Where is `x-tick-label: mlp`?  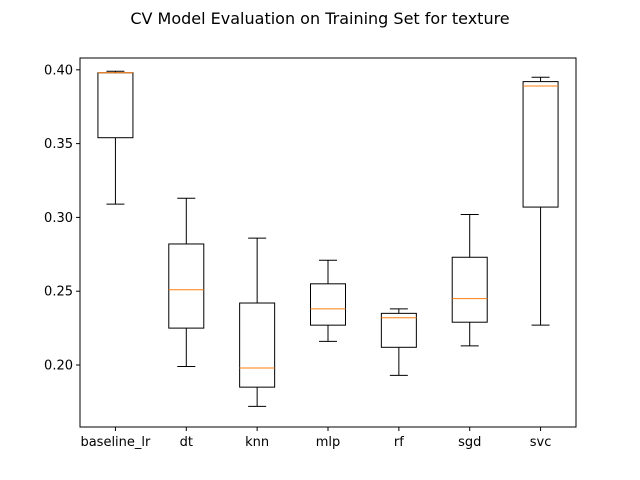 x-tick-label: mlp is located at coordinates (328, 442).